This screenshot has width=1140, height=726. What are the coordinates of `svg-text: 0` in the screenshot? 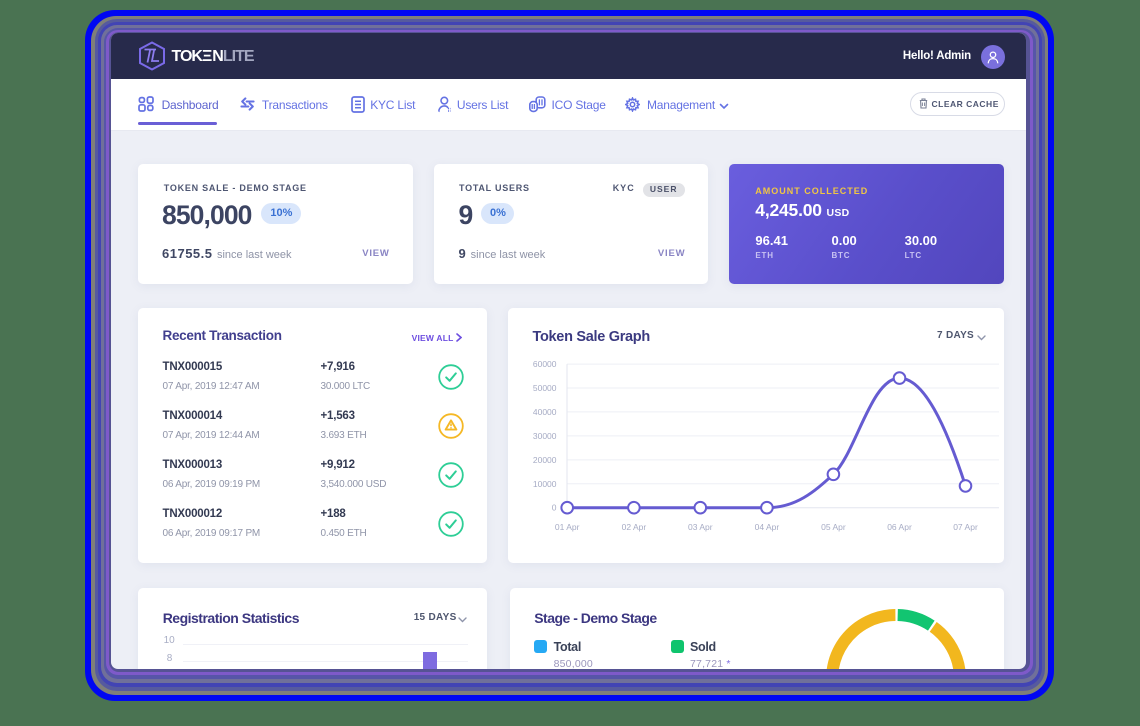 It's located at (553, 508).